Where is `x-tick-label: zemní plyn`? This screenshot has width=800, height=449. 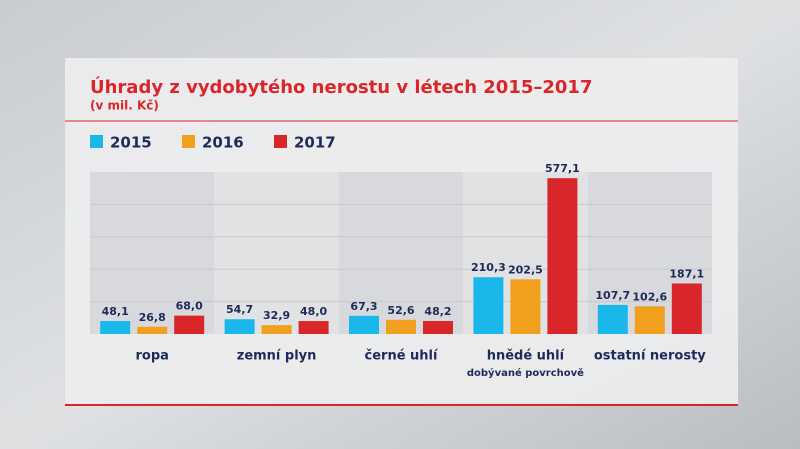
x-tick-label: zemní plyn is located at coordinates (277, 356).